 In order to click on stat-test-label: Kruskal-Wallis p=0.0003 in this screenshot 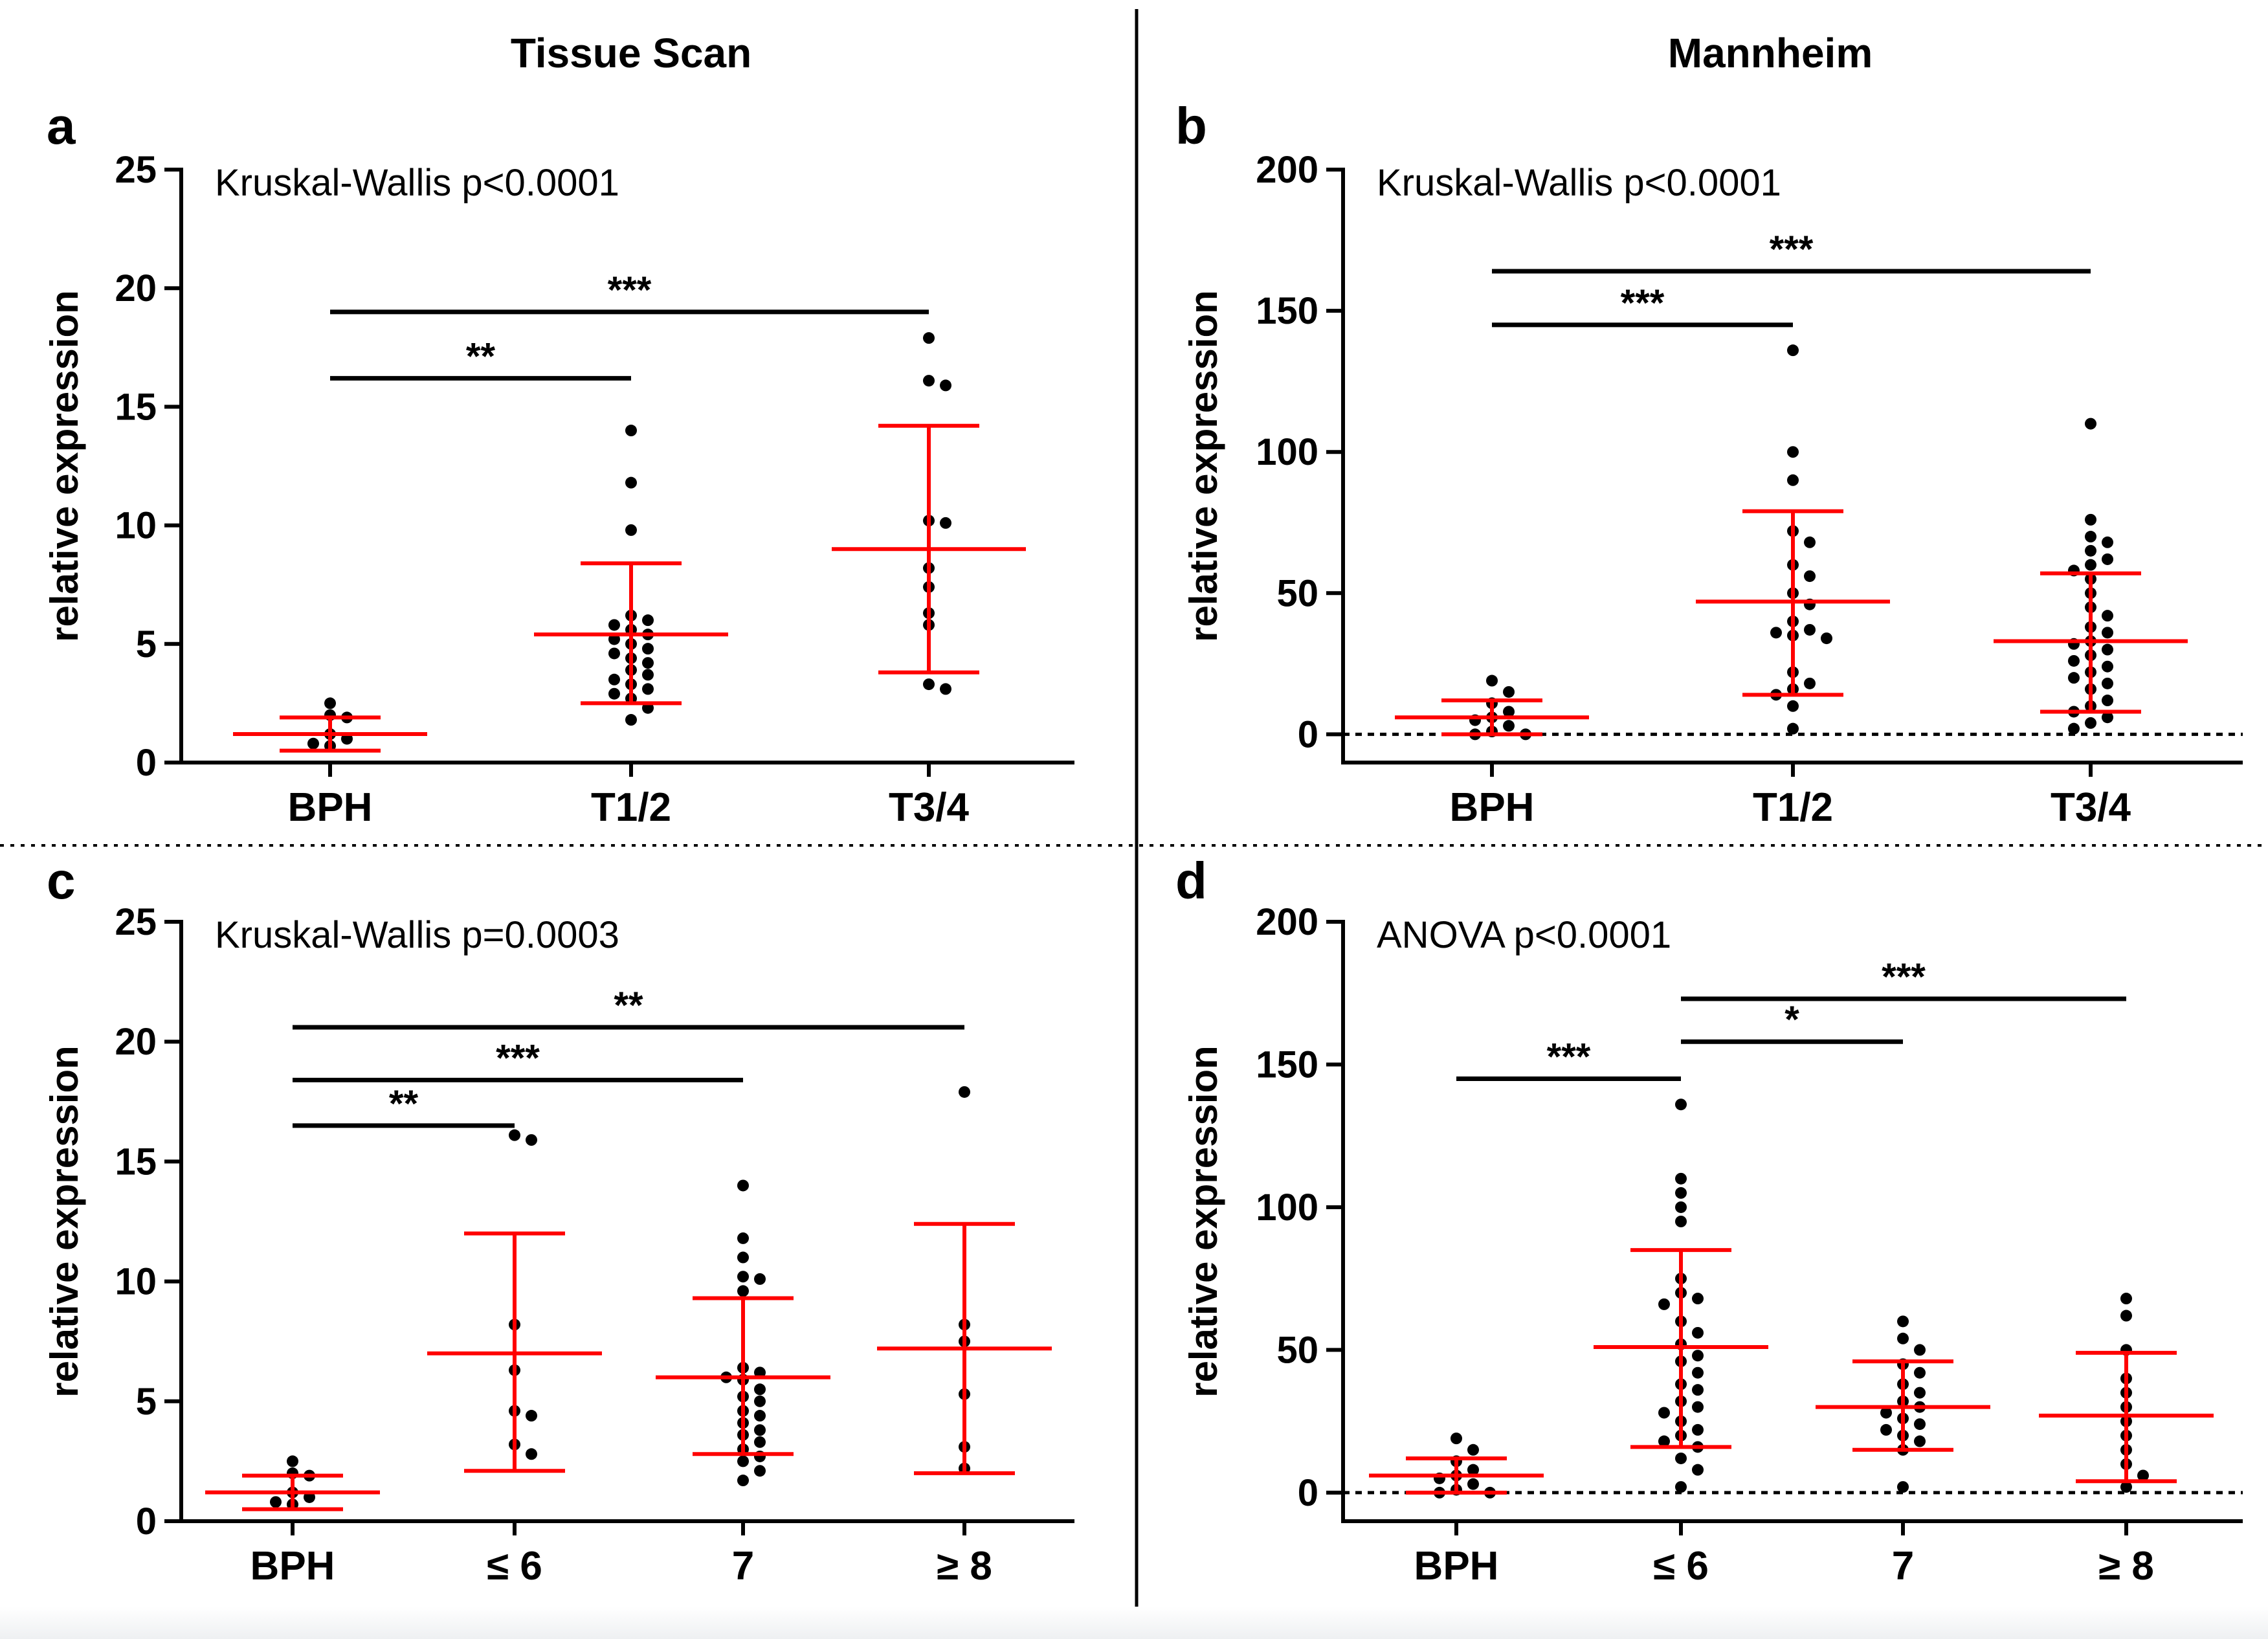, I will do `click(417, 935)`.